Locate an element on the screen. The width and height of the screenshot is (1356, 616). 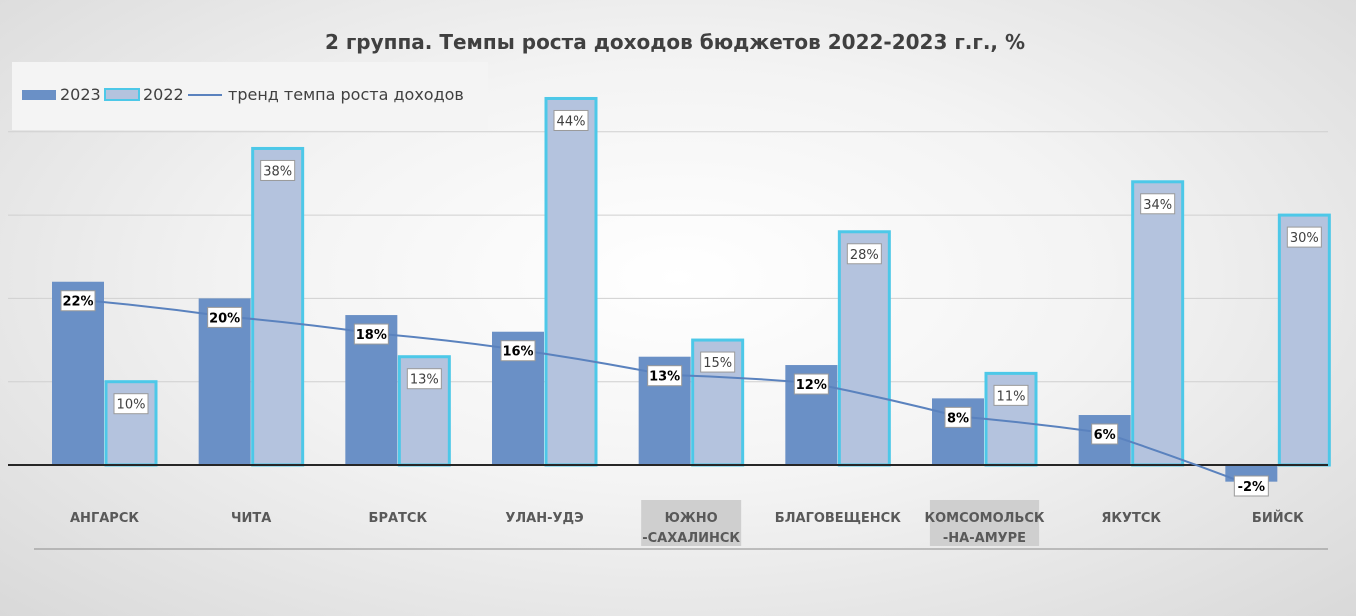
category-label: -САХАЛИНСК is located at coordinates (691, 538).